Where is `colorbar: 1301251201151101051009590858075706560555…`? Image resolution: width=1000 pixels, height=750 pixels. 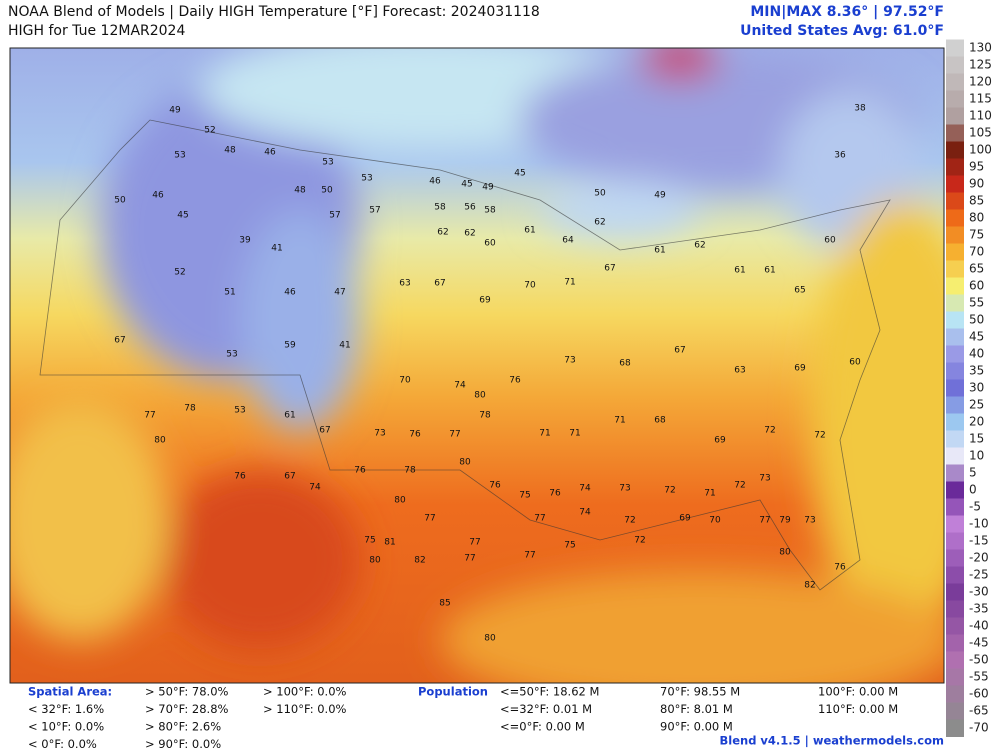
colorbar: 1301251201151101051009590858075706560555… is located at coordinates (969, 388).